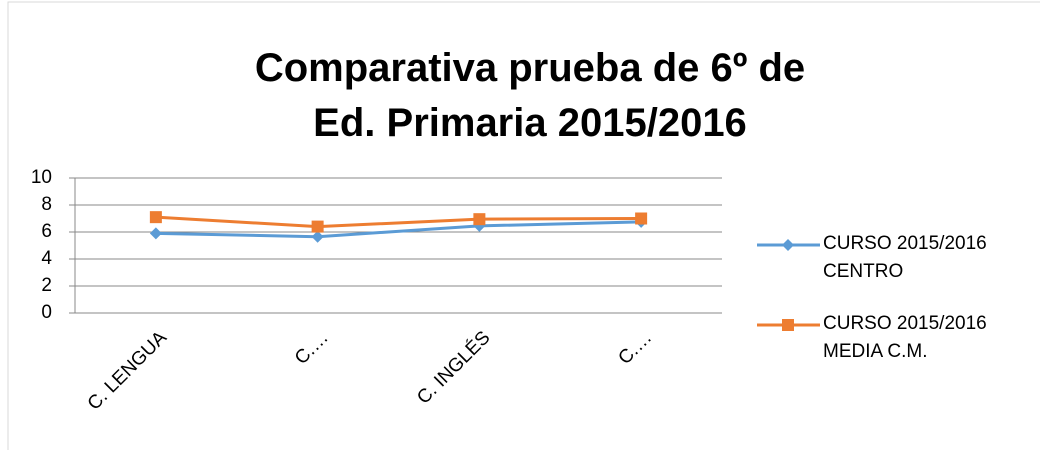  I want to click on x-tick-label: C. INGLÉS, so click(453, 367).